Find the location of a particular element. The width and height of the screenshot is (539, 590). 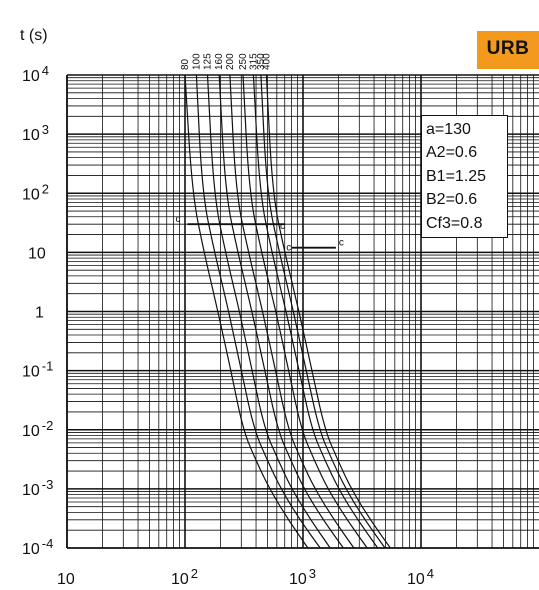

curve-label-125: 125 is located at coordinates (207, 61).